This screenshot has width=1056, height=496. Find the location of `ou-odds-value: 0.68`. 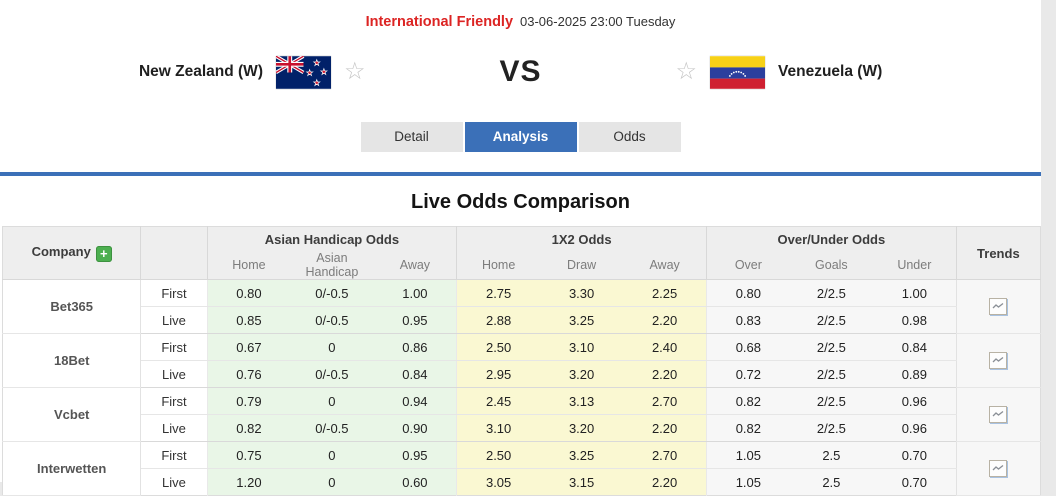

ou-odds-value: 0.68 is located at coordinates (747, 347).